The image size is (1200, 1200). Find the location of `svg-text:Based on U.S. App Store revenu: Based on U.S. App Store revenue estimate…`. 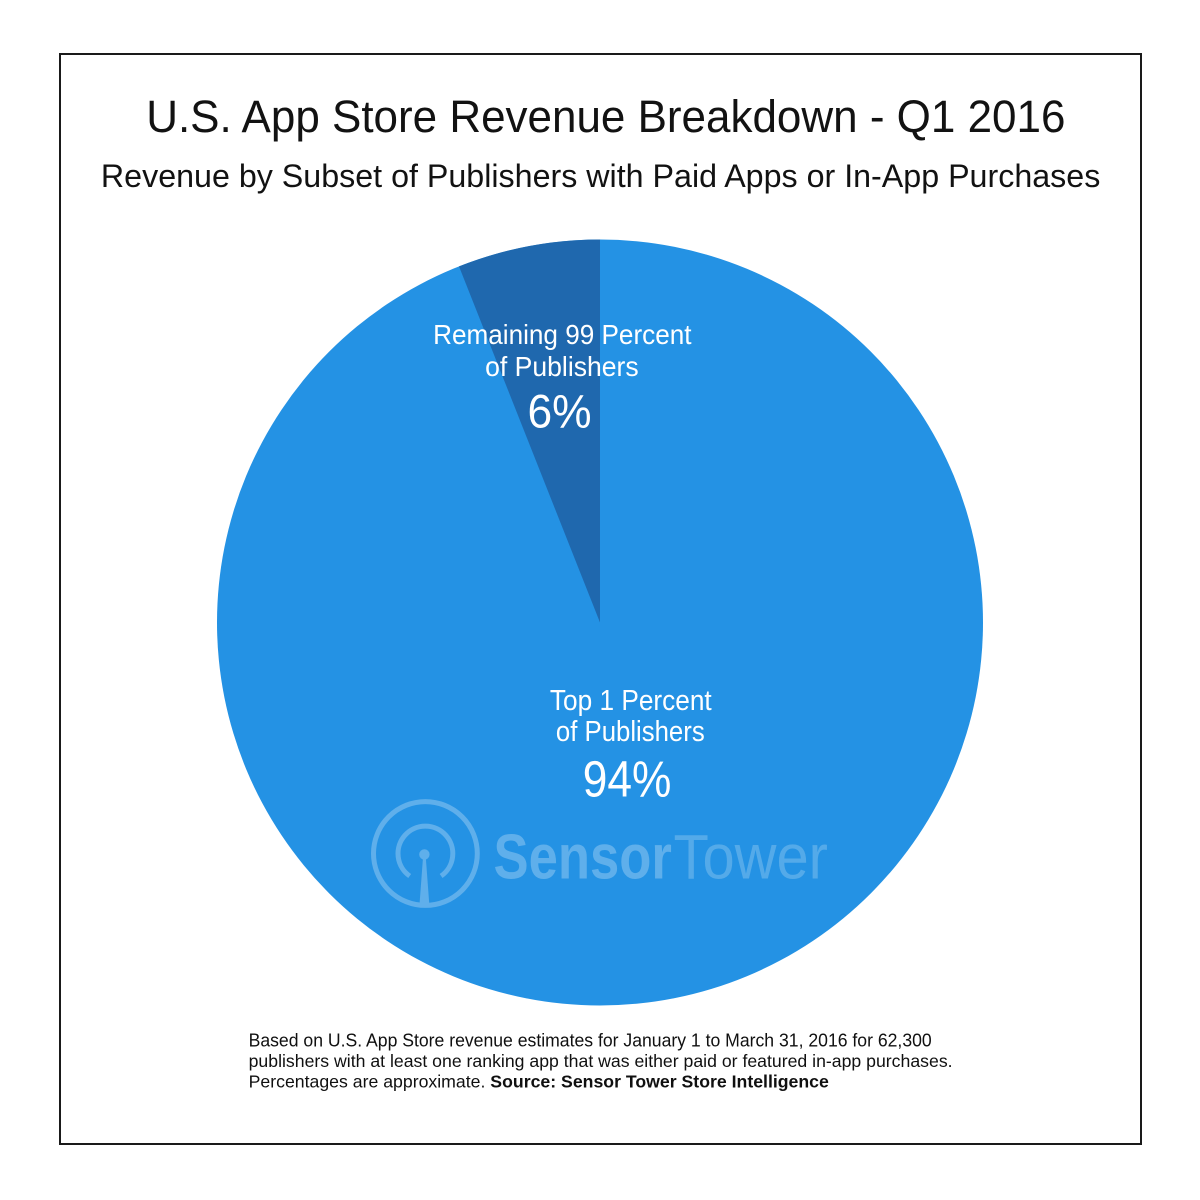

svg-text:Based on U.S. App Store revenu: Based on U.S. App Store revenue estimate… is located at coordinates (590, 1041).